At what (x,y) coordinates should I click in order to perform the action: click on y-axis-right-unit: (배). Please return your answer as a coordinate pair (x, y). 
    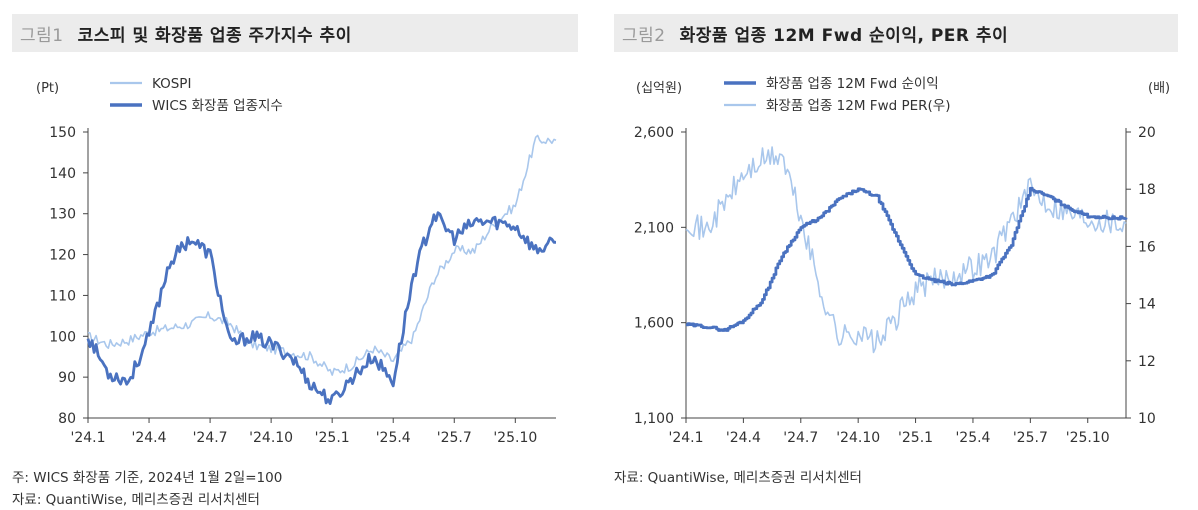
    Looking at the image, I should click on (1159, 88).